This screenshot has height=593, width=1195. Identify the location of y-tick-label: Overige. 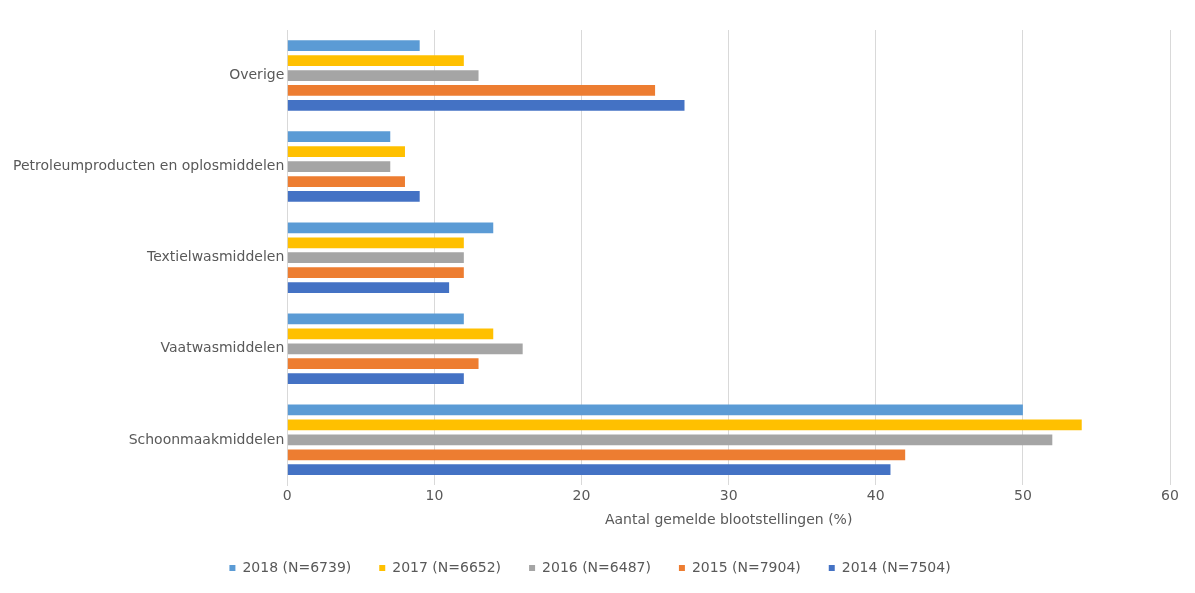
(257, 74).